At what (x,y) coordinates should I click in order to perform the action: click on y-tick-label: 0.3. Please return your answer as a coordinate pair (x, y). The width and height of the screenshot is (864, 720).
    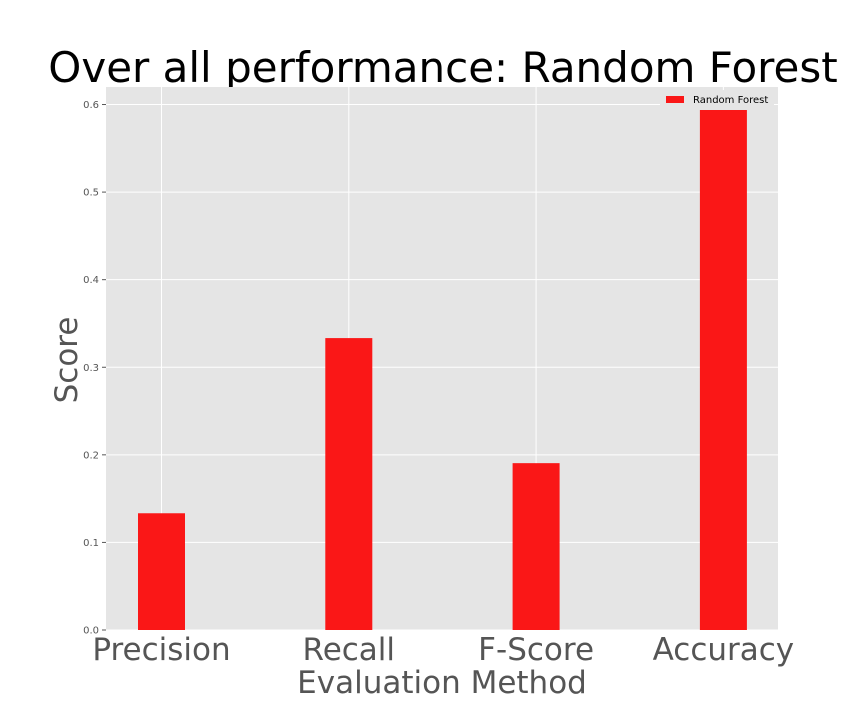
    Looking at the image, I should click on (91, 368).